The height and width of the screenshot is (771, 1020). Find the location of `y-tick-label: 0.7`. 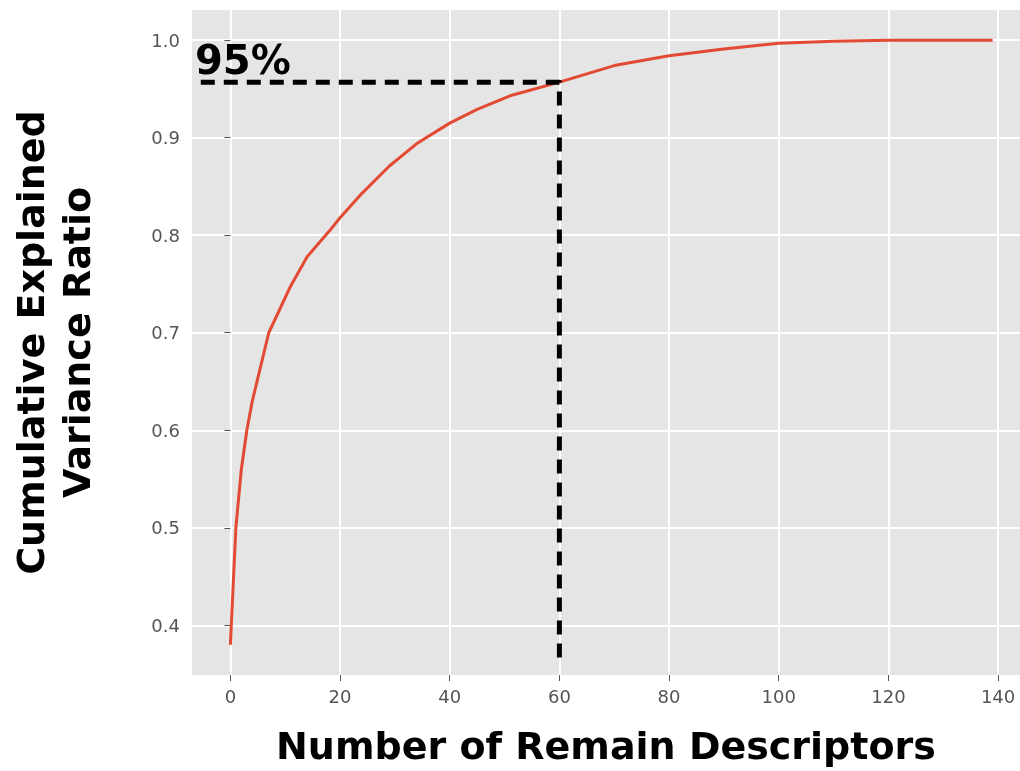

y-tick-label: 0.7 is located at coordinates (165, 333).